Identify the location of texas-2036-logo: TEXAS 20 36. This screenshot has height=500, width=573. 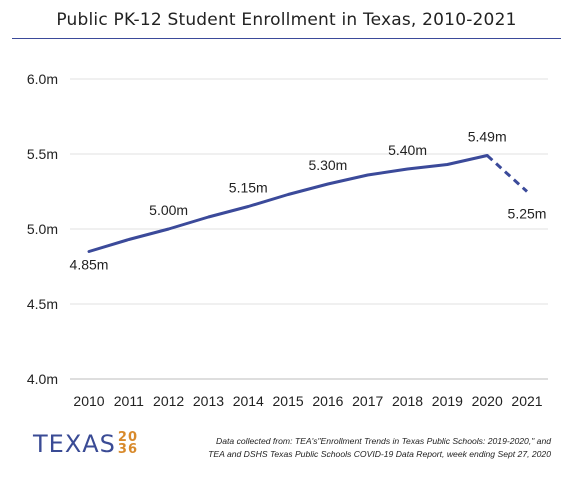
(85, 444).